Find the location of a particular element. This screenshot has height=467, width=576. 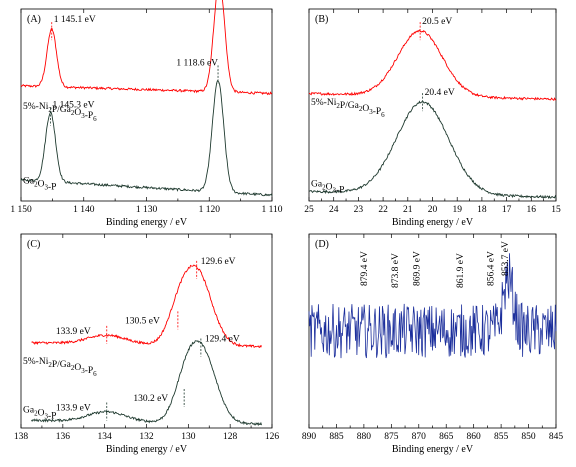

x-tick-label: 23 is located at coordinates (359, 210).